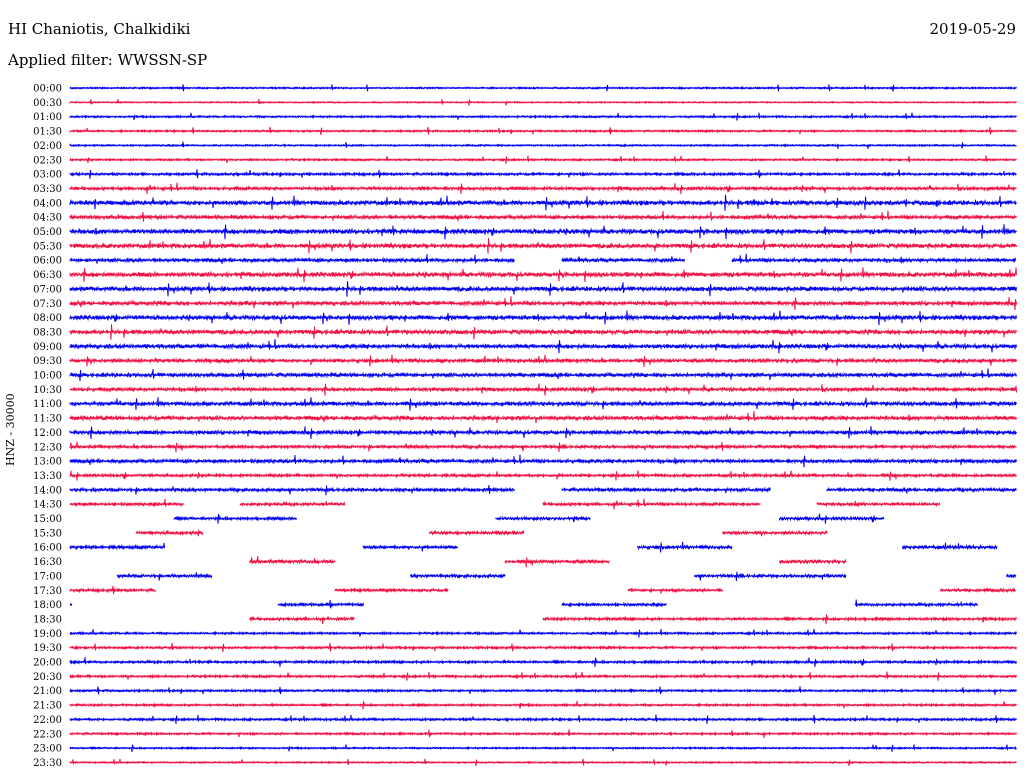 The width and height of the screenshot is (1024, 780). Describe the element at coordinates (47, 376) in the screenshot. I see `row-time-label: 10:00` at that location.